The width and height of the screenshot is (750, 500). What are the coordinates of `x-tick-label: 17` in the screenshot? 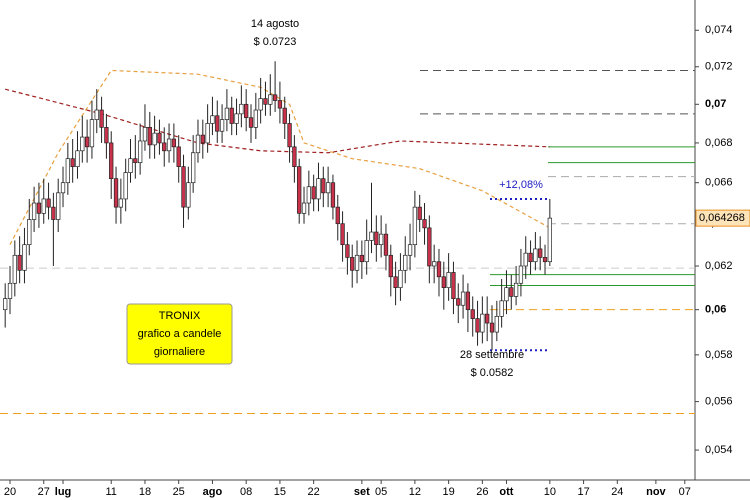 It's located at (583, 492).